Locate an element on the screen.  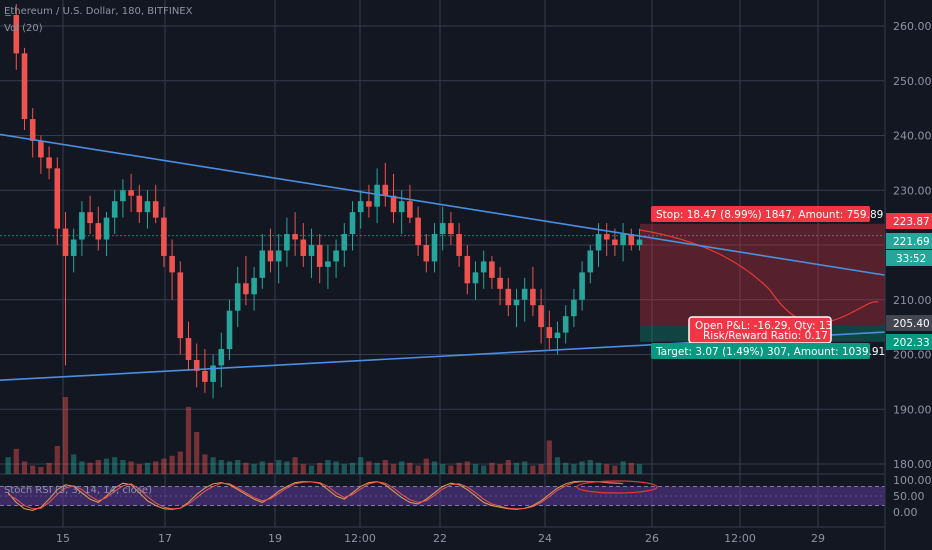
countdown: 33:52 is located at coordinates (911, 259).